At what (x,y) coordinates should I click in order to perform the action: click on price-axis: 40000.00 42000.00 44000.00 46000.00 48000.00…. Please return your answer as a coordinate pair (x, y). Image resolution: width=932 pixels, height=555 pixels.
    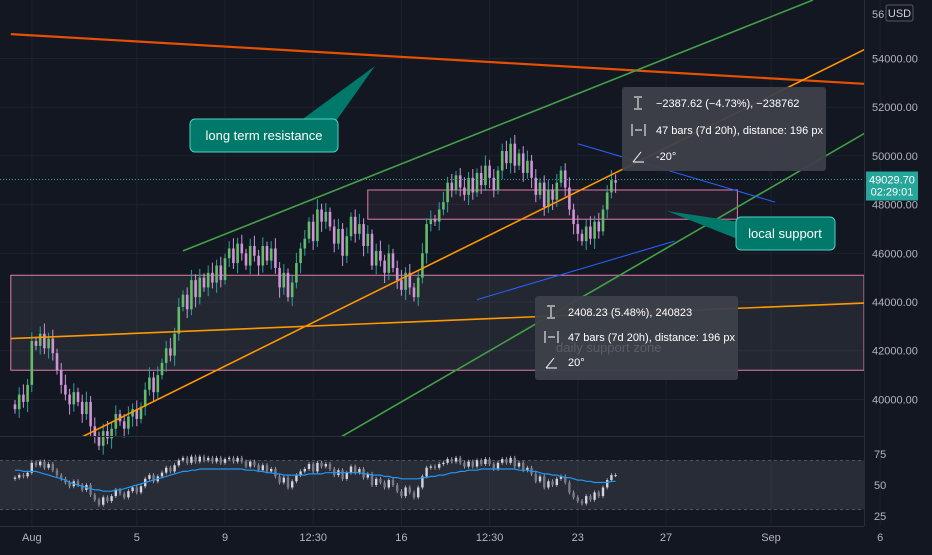
    Looking at the image, I should click on (891, 263).